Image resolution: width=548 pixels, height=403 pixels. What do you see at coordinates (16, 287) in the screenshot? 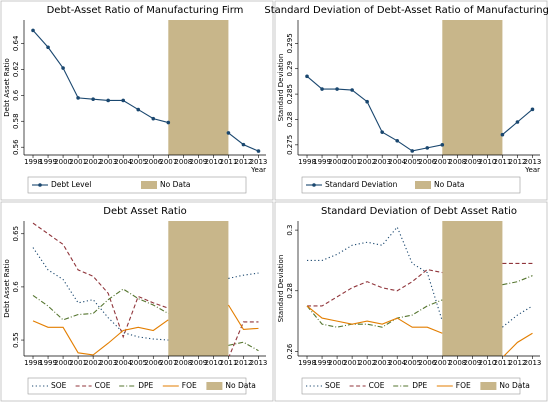
I see `y-tick-label: 0.6` at bounding box center [16, 287].